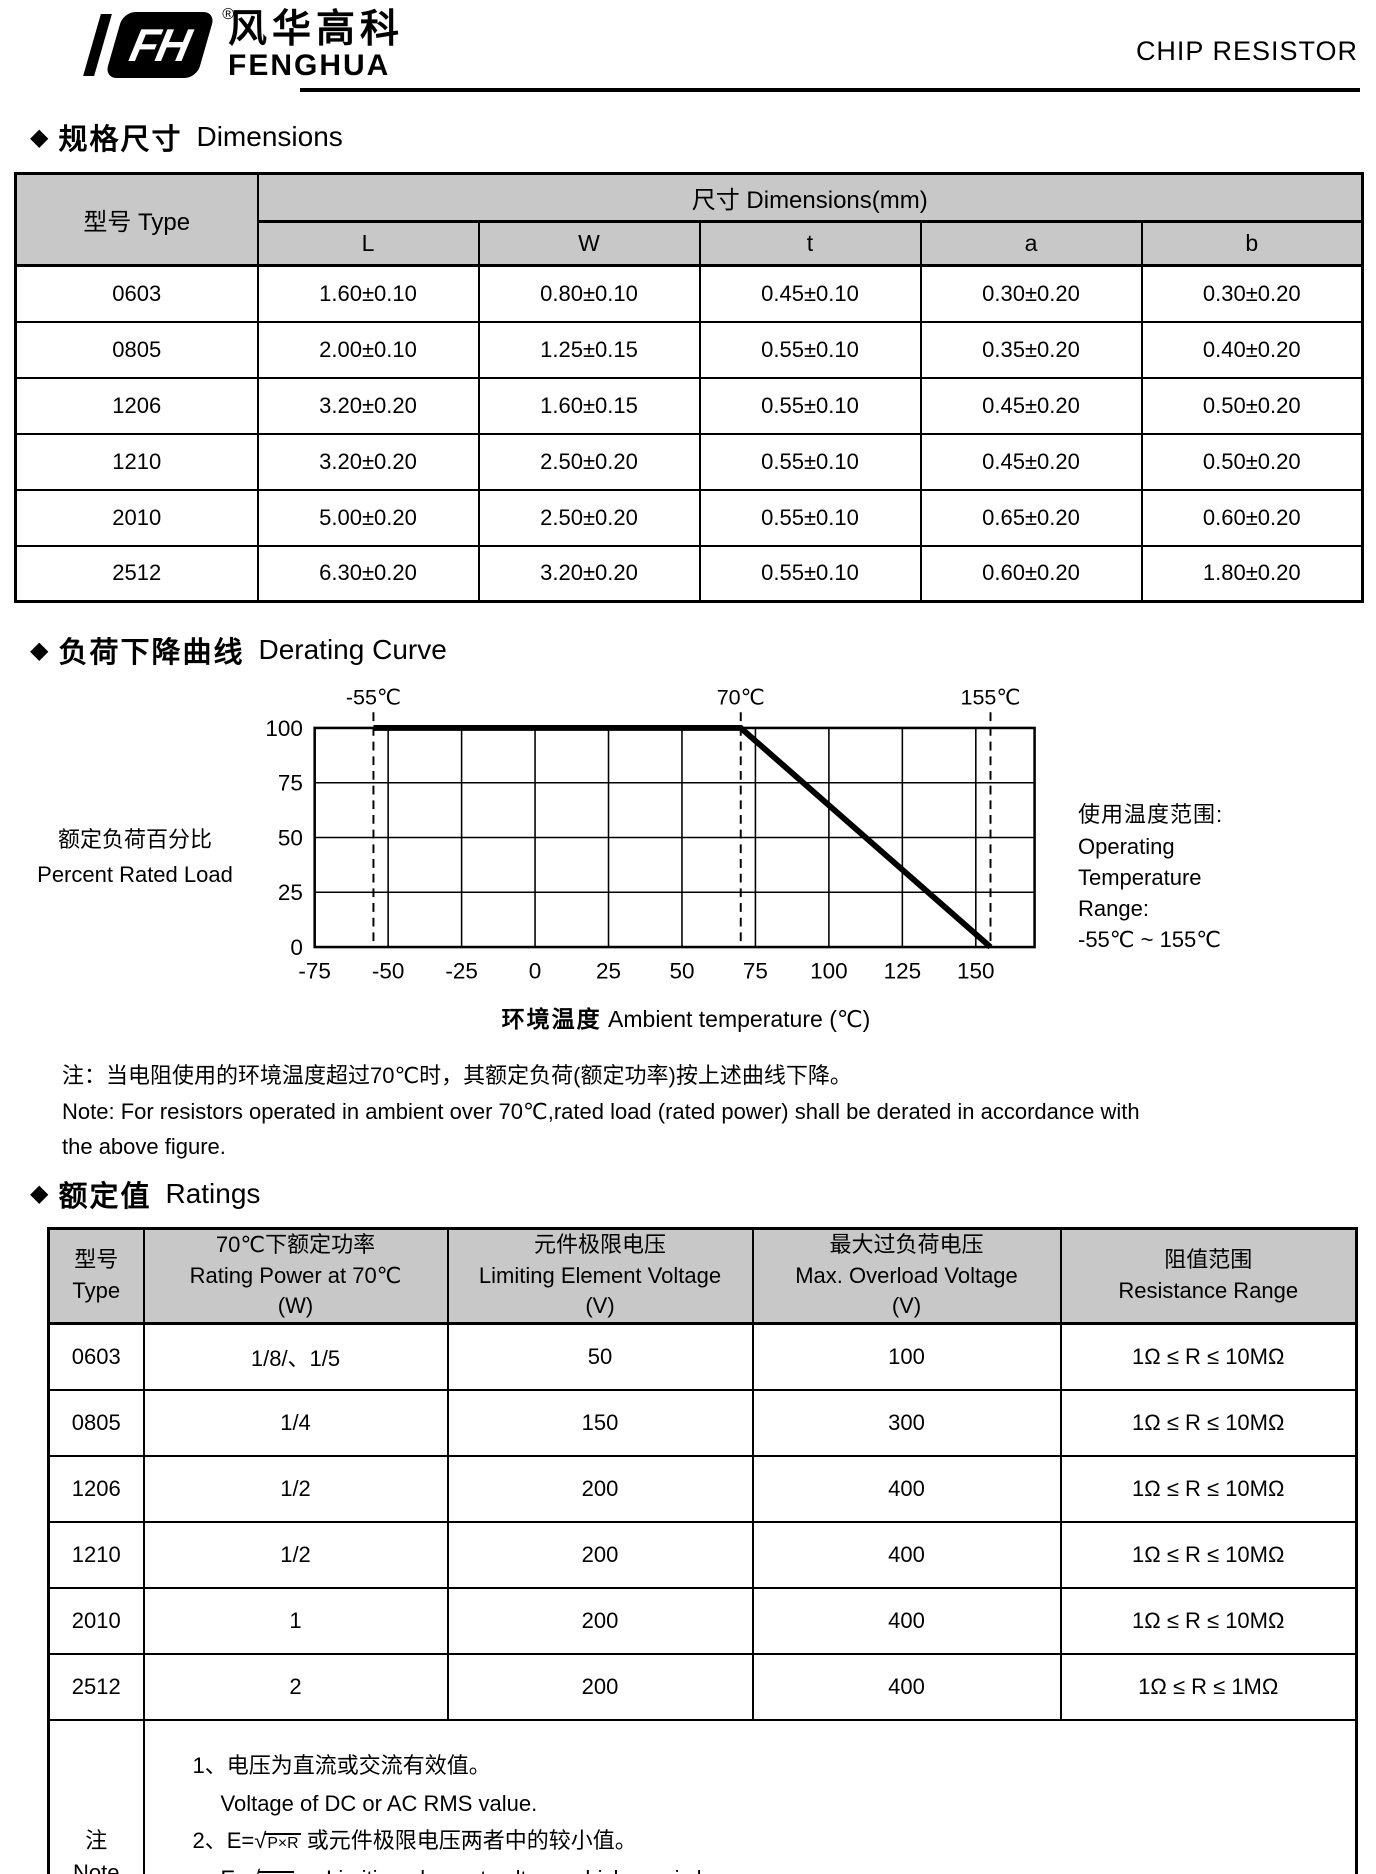 This screenshot has width=1376, height=1874. I want to click on dimension-value-cell: 0.45±0.10, so click(810, 293).